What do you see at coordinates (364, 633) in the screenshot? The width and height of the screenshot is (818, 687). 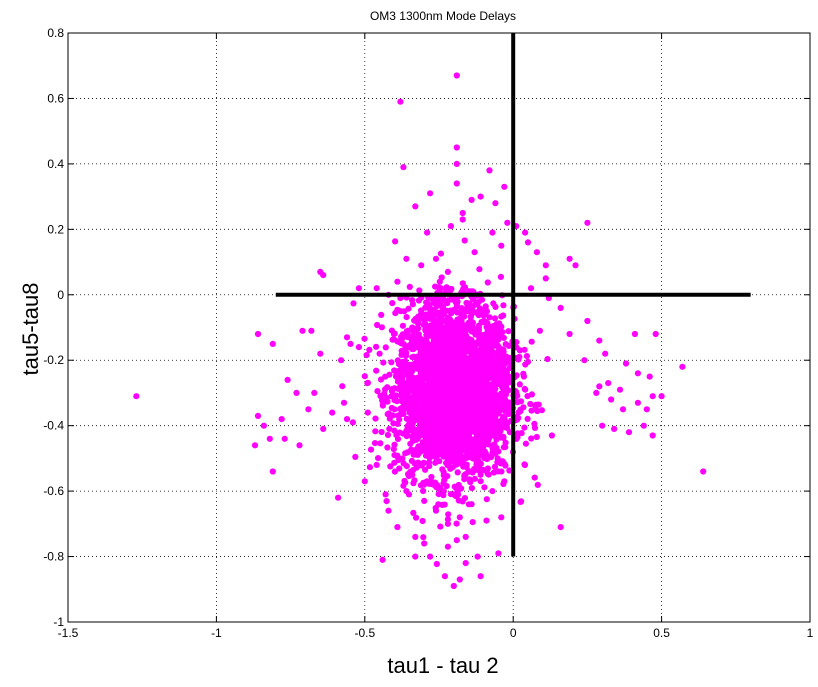 I see `x-tick-label: -0.5` at bounding box center [364, 633].